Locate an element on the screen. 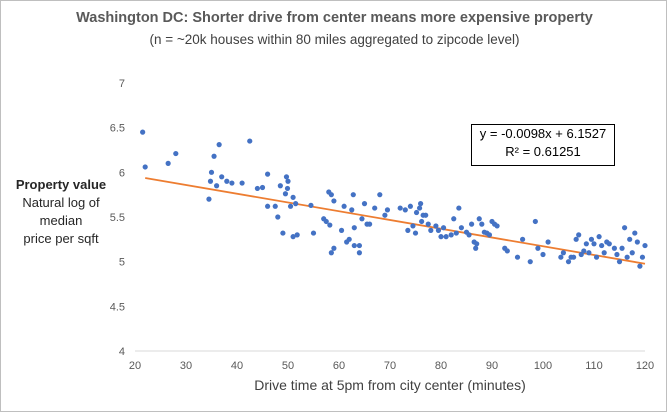  x-tick-label: 30 is located at coordinates (186, 366).